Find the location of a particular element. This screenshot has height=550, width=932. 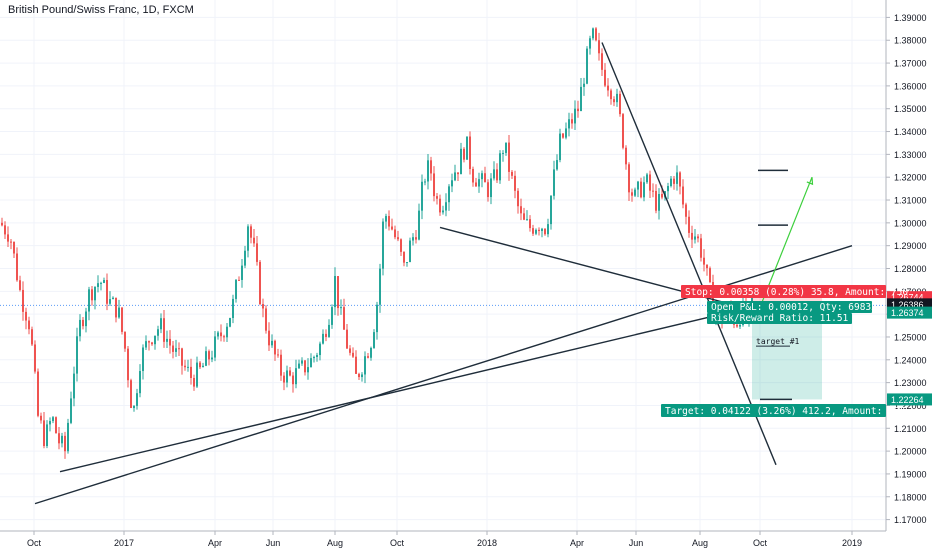

y-tick-label: 1.37000 is located at coordinates (910, 64).